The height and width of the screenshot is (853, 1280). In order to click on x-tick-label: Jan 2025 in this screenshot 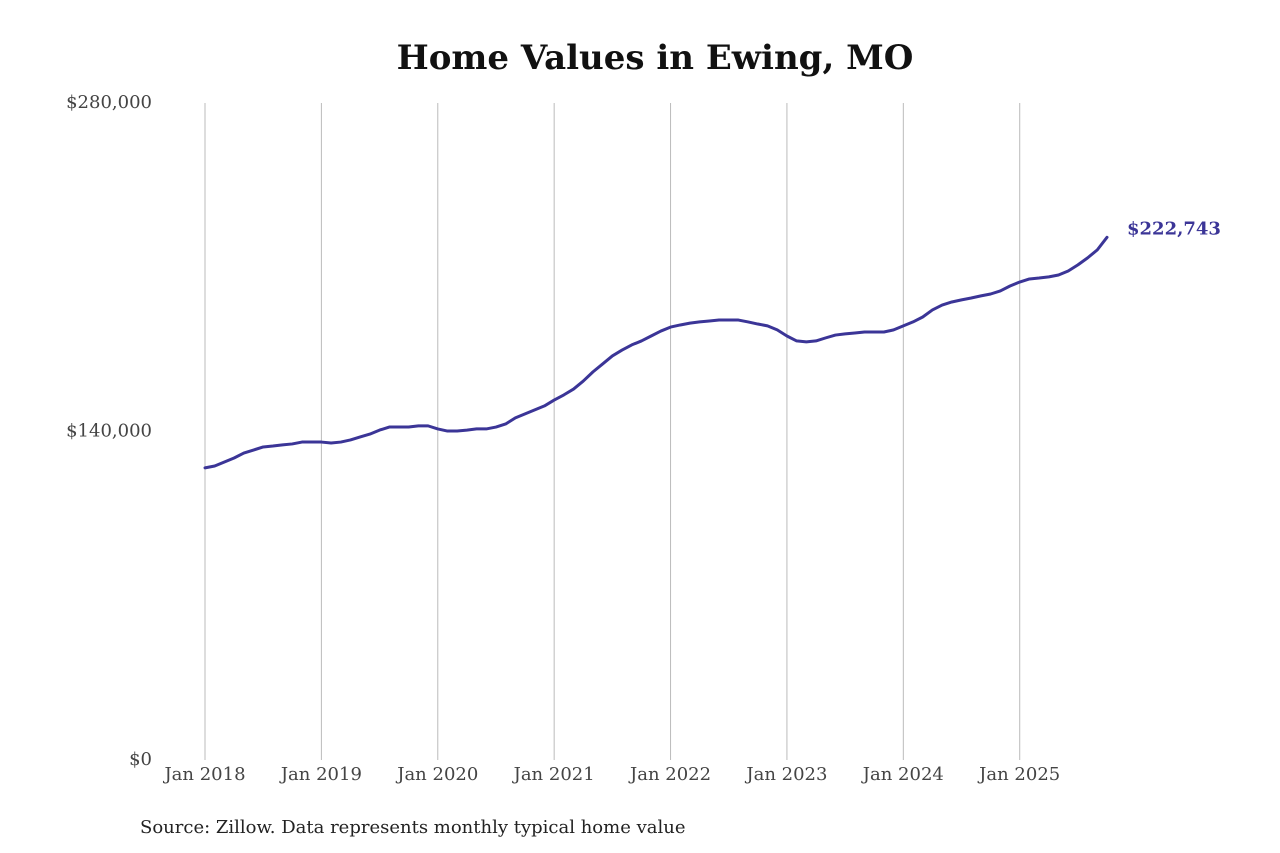, I will do `click(1018, 774)`.